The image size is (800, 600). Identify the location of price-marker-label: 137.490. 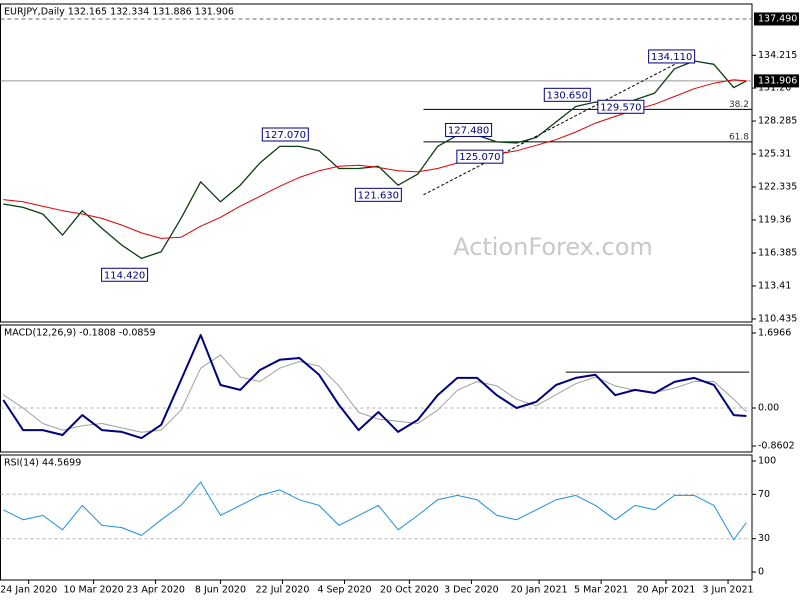
(777, 18).